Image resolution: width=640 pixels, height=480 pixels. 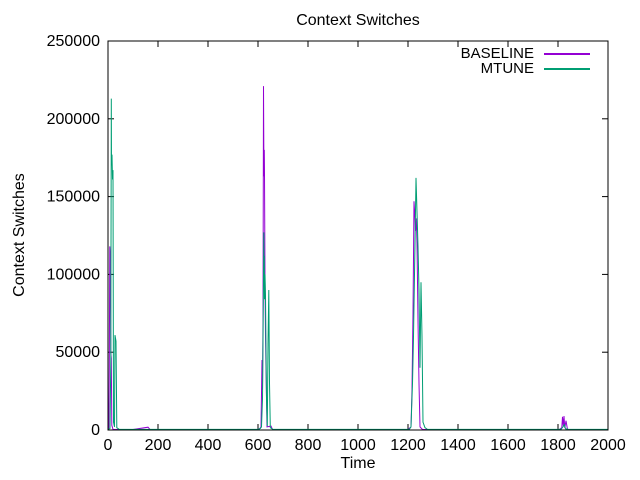 What do you see at coordinates (95, 430) in the screenshot?
I see `y-tick-label: 0` at bounding box center [95, 430].